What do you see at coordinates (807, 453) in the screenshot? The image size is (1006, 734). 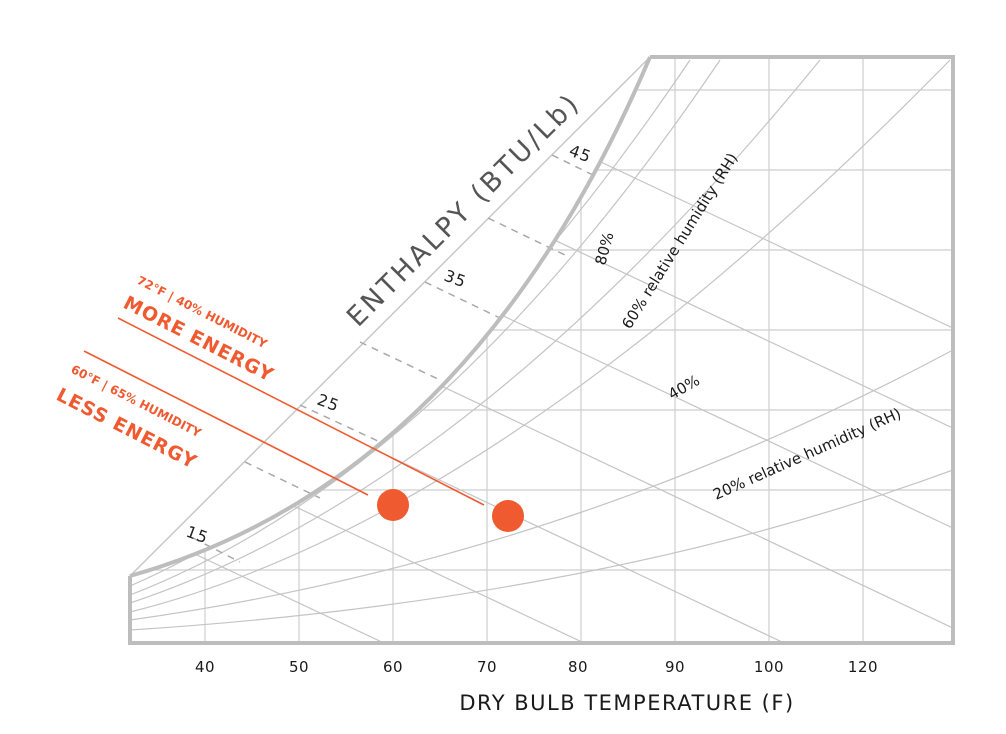 I see `rh-label-20: 20% relative humidity (RH)` at bounding box center [807, 453].